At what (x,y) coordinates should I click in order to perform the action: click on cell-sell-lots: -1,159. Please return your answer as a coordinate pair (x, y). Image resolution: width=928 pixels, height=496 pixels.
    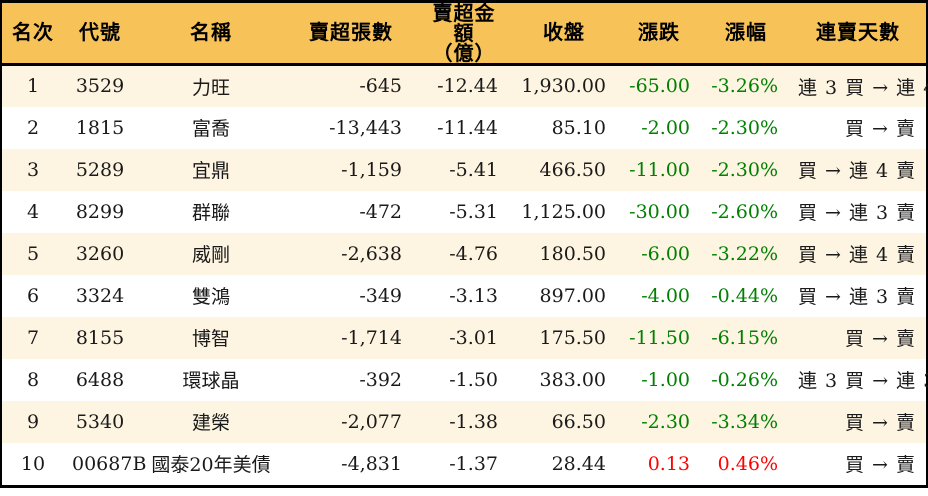
    Looking at the image, I should click on (371, 169).